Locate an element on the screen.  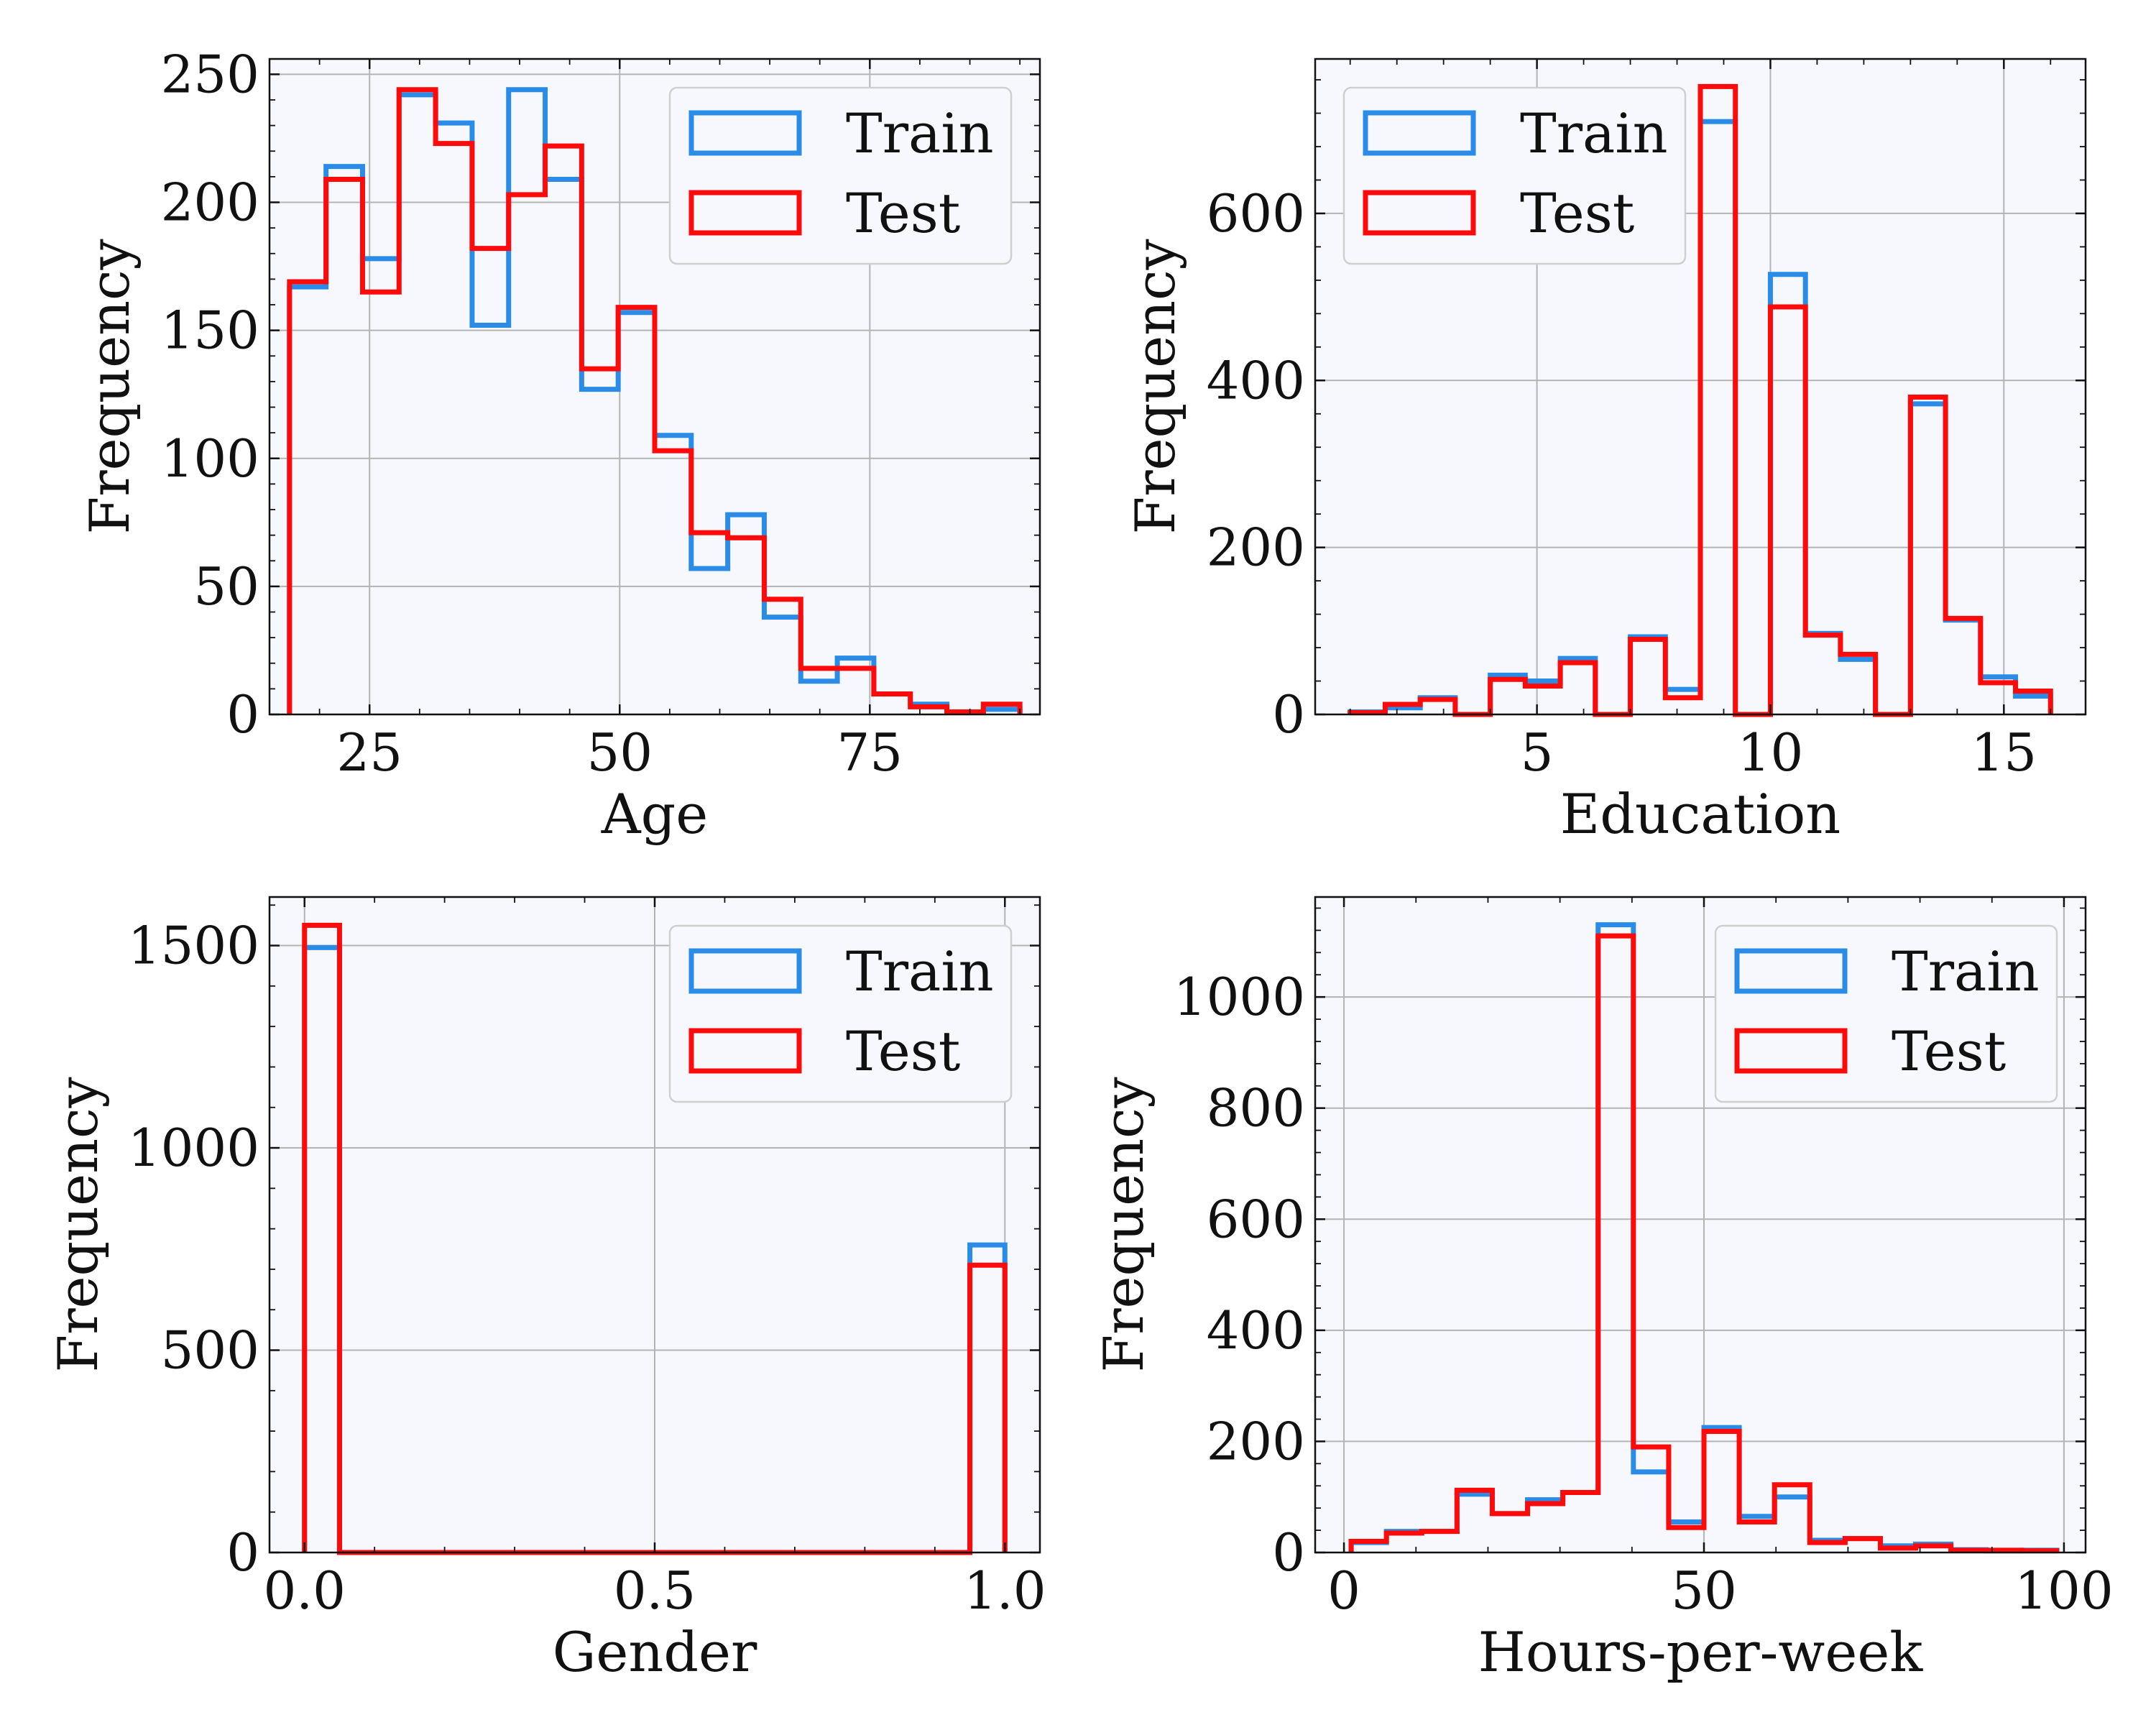
legend-label-test-hours-per-week: Test is located at coordinates (1949, 1051).